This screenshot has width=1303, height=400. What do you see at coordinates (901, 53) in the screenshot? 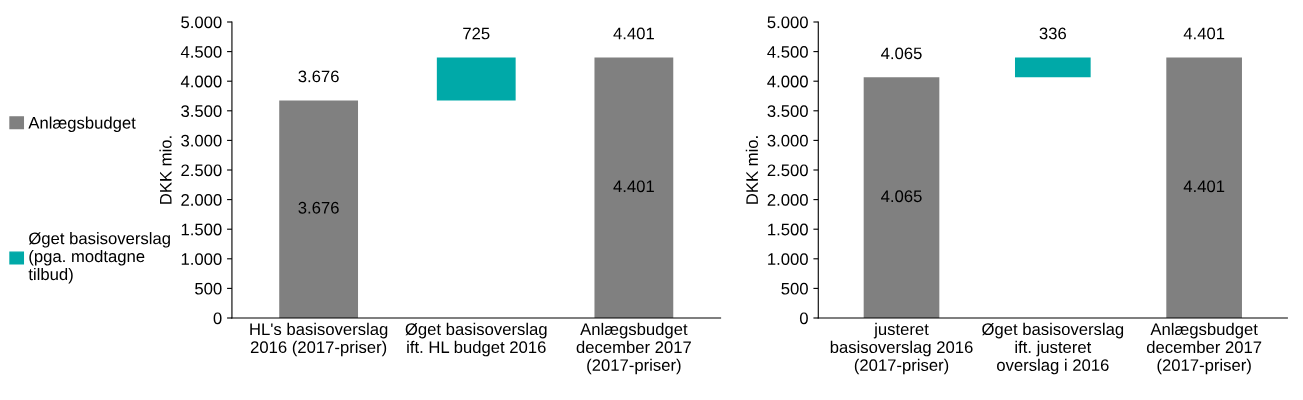
I see `total-label: 4.065` at bounding box center [901, 53].